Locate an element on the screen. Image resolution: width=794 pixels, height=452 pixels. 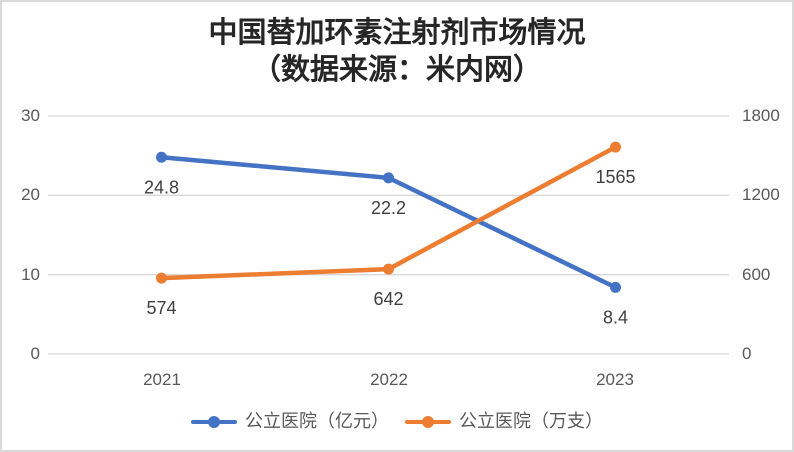
x-axis-label-2022: 2022 is located at coordinates (389, 379).